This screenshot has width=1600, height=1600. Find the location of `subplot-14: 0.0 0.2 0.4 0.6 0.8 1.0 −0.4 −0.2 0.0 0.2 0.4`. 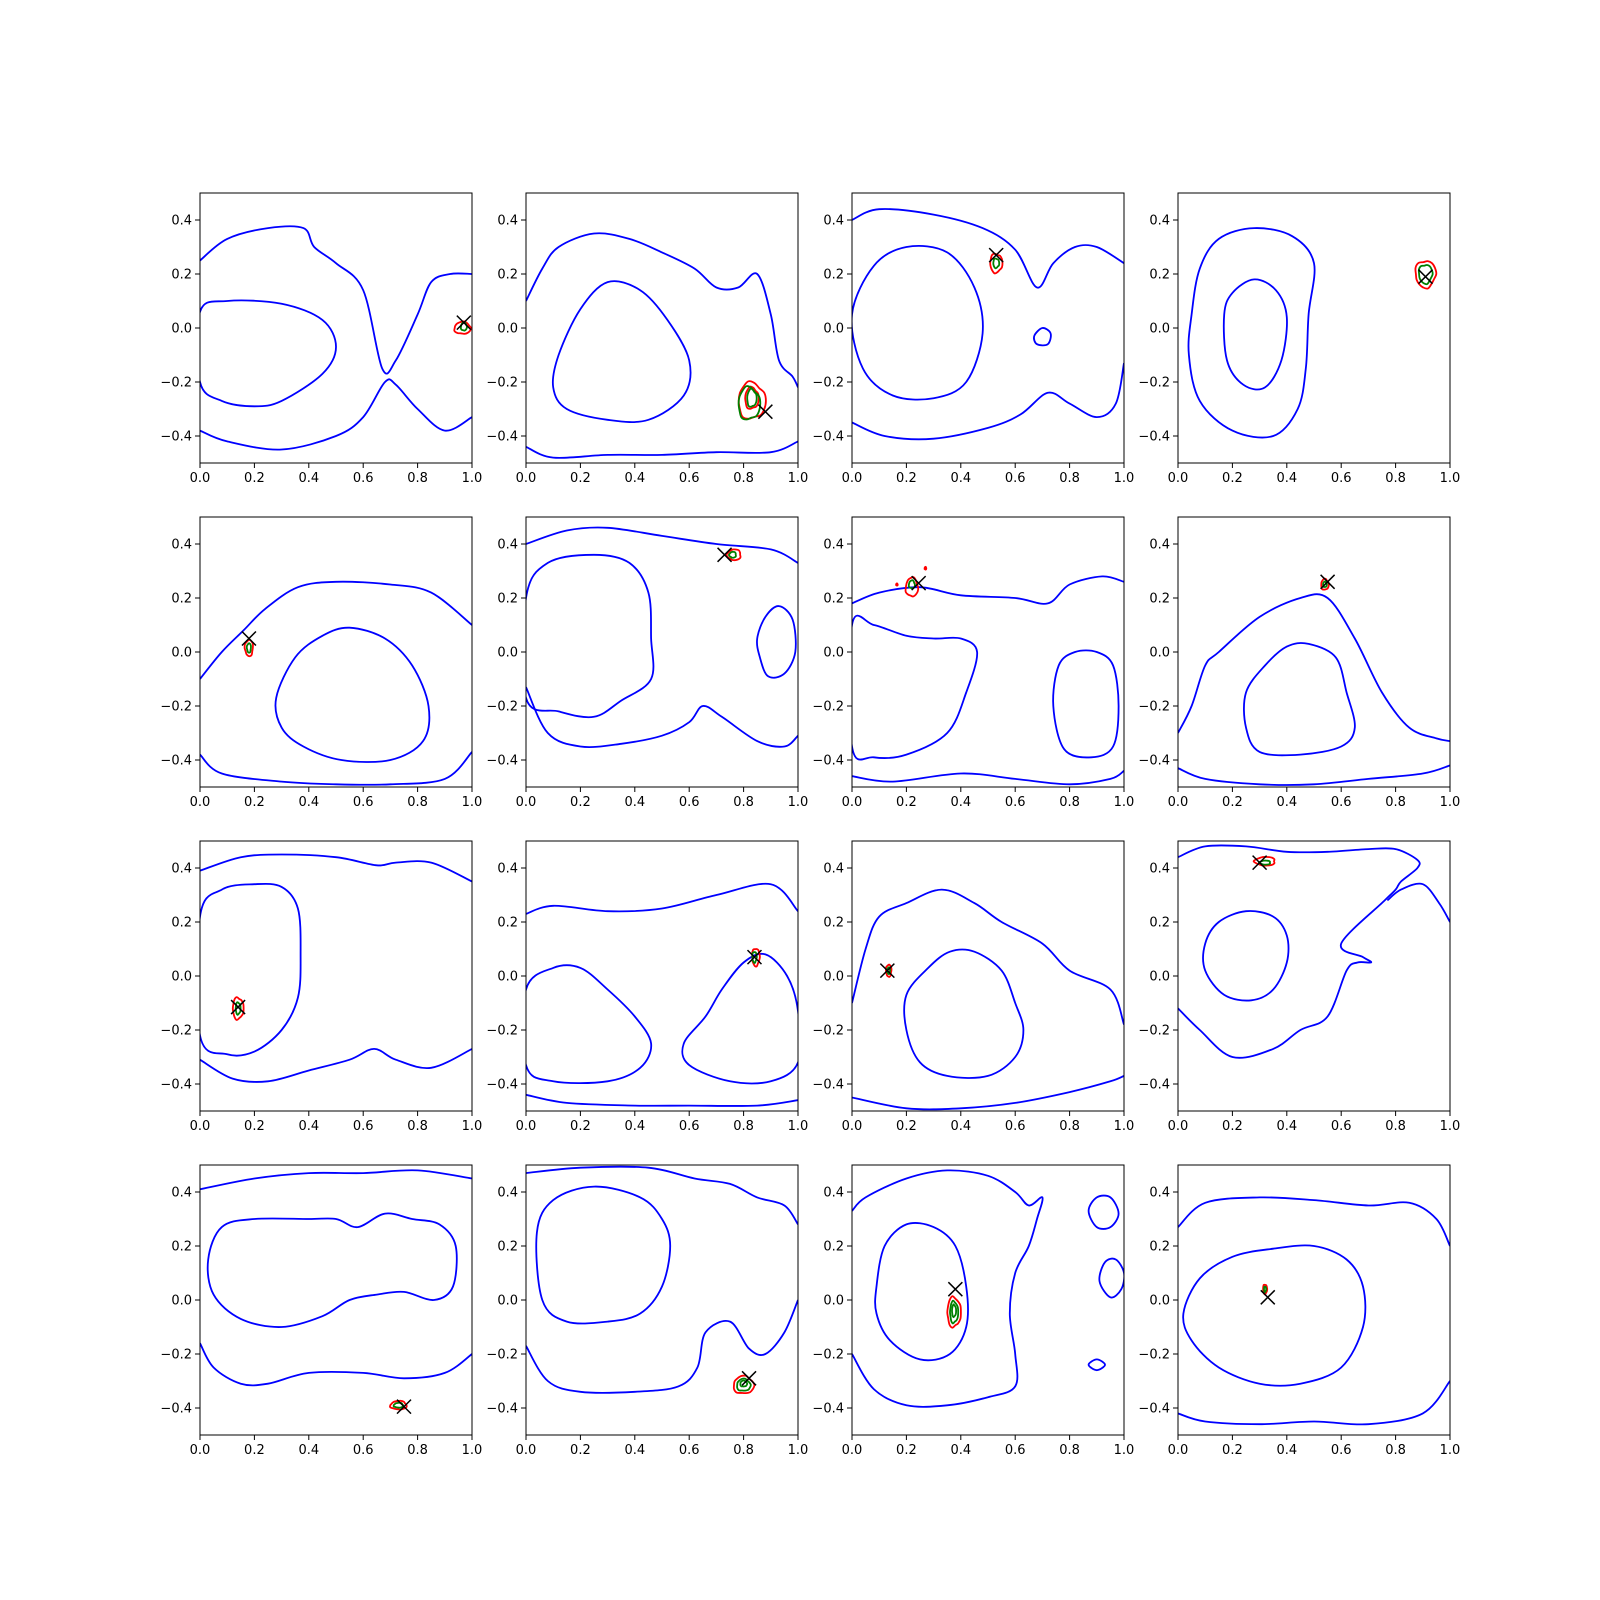

subplot-14: 0.0 0.2 0.4 0.6 0.8 1.0 −0.4 −0.2 0.0 0.2 0.4 is located at coordinates (647, 1311).